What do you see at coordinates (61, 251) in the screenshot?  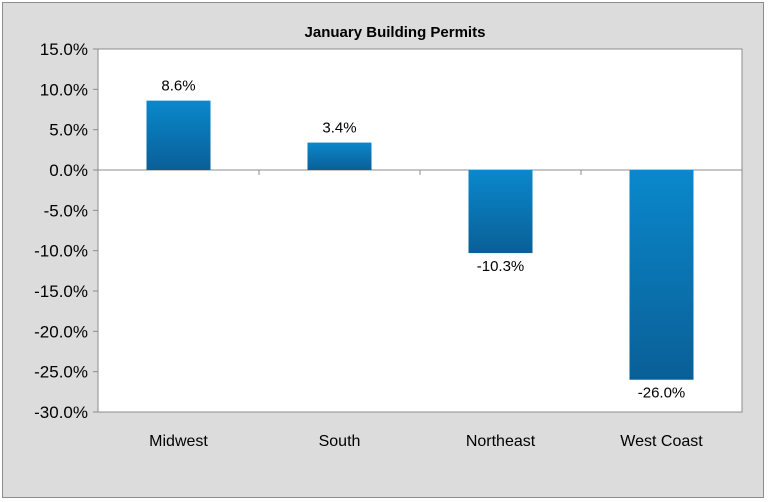 I see `y-tick-label: -10.0%` at bounding box center [61, 251].